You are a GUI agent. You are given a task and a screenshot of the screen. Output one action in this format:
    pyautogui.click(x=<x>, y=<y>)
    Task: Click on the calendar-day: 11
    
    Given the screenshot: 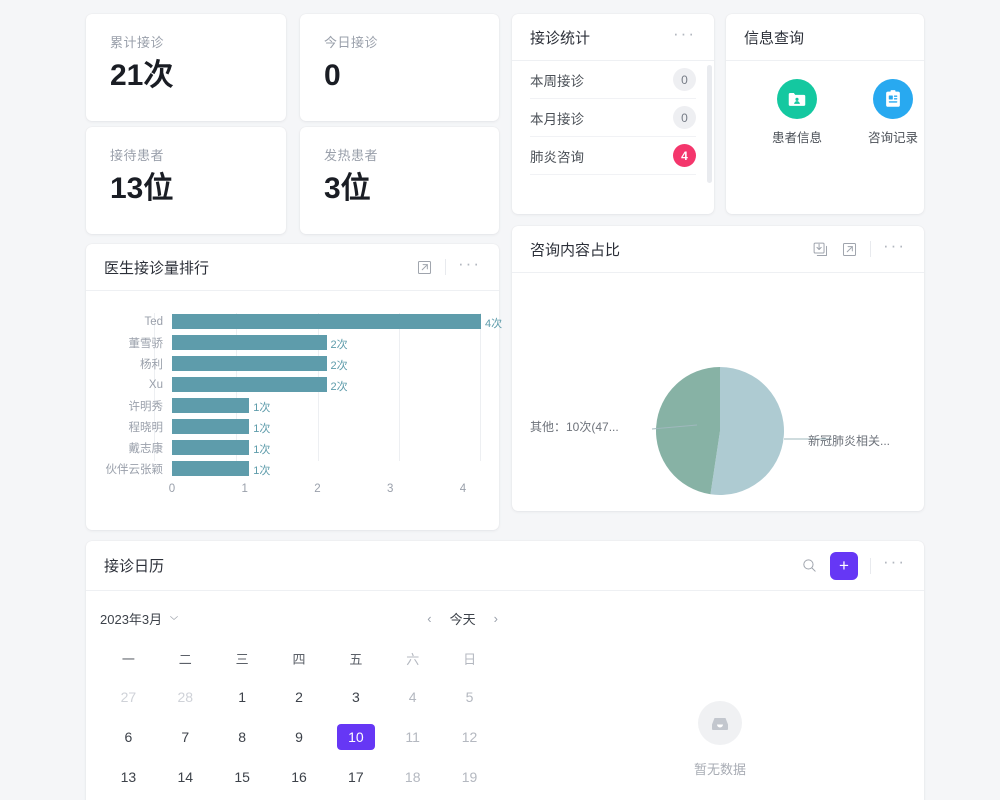 What is the action you would take?
    pyautogui.click(x=412, y=737)
    